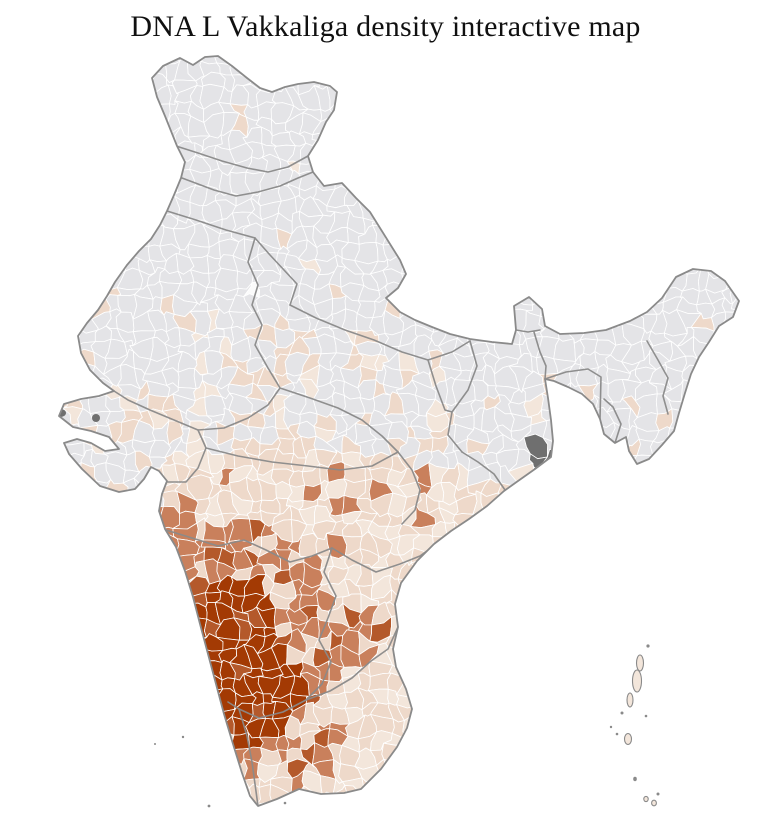 The image size is (771, 814). I want to click on andaman-nicobar-islands, so click(634, 725).